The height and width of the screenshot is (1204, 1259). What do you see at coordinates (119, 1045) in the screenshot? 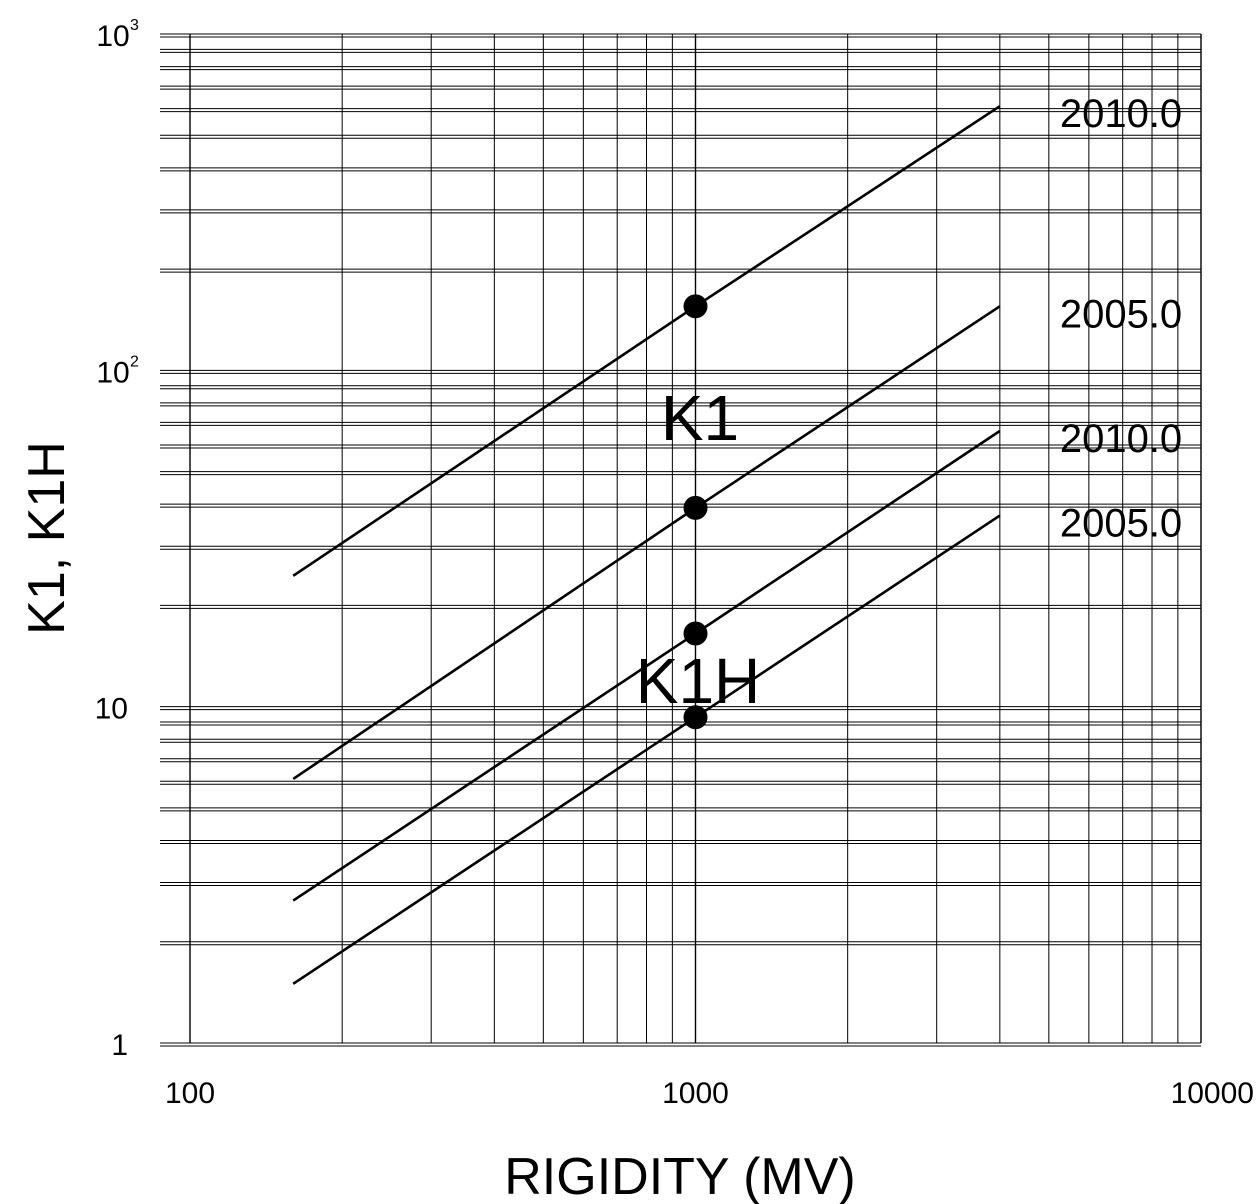
I see `y-tick-label: 1` at bounding box center [119, 1045].